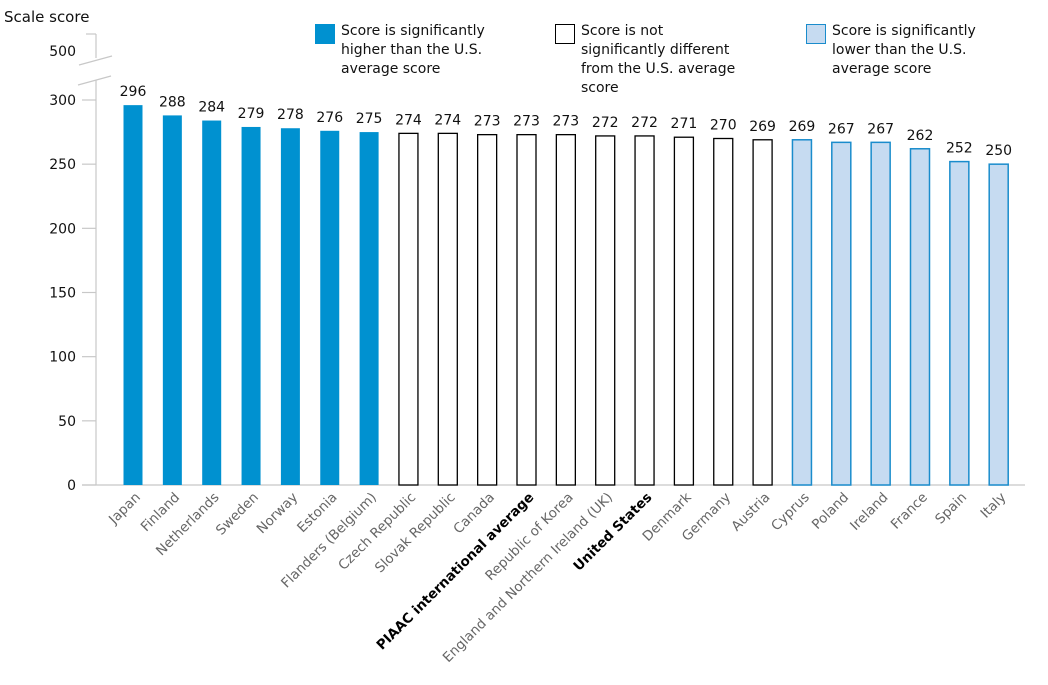  What do you see at coordinates (869, 512) in the screenshot?
I see `category-label: Ireland` at bounding box center [869, 512].